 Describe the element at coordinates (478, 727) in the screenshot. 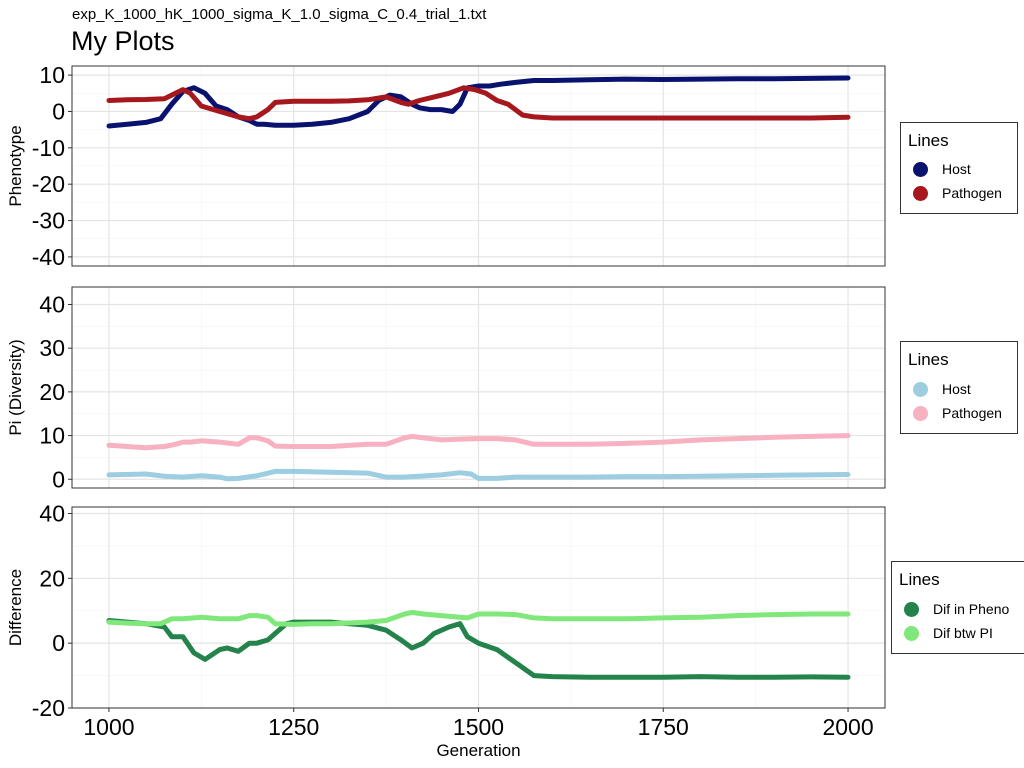

I see `x-tick-label: 1500` at that location.